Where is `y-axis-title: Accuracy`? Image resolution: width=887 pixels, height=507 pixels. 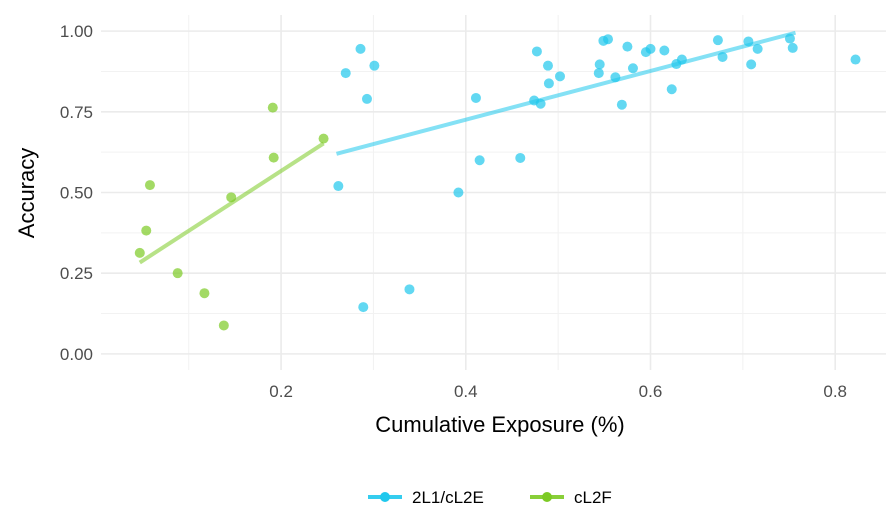
y-axis-title: Accuracy is located at coordinates (26, 193).